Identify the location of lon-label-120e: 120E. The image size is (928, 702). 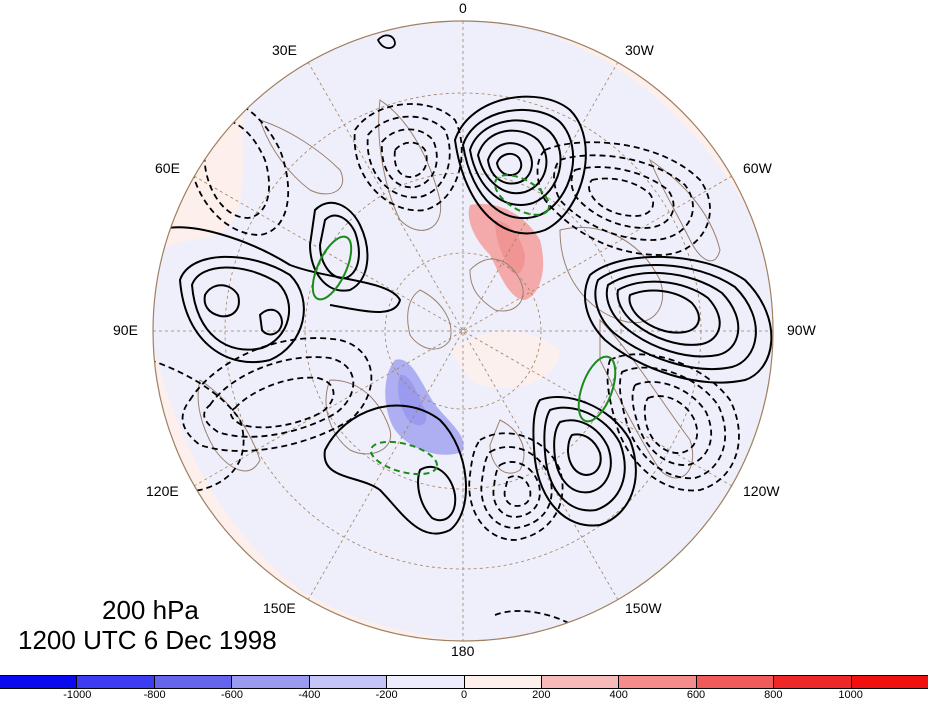
(162, 491).